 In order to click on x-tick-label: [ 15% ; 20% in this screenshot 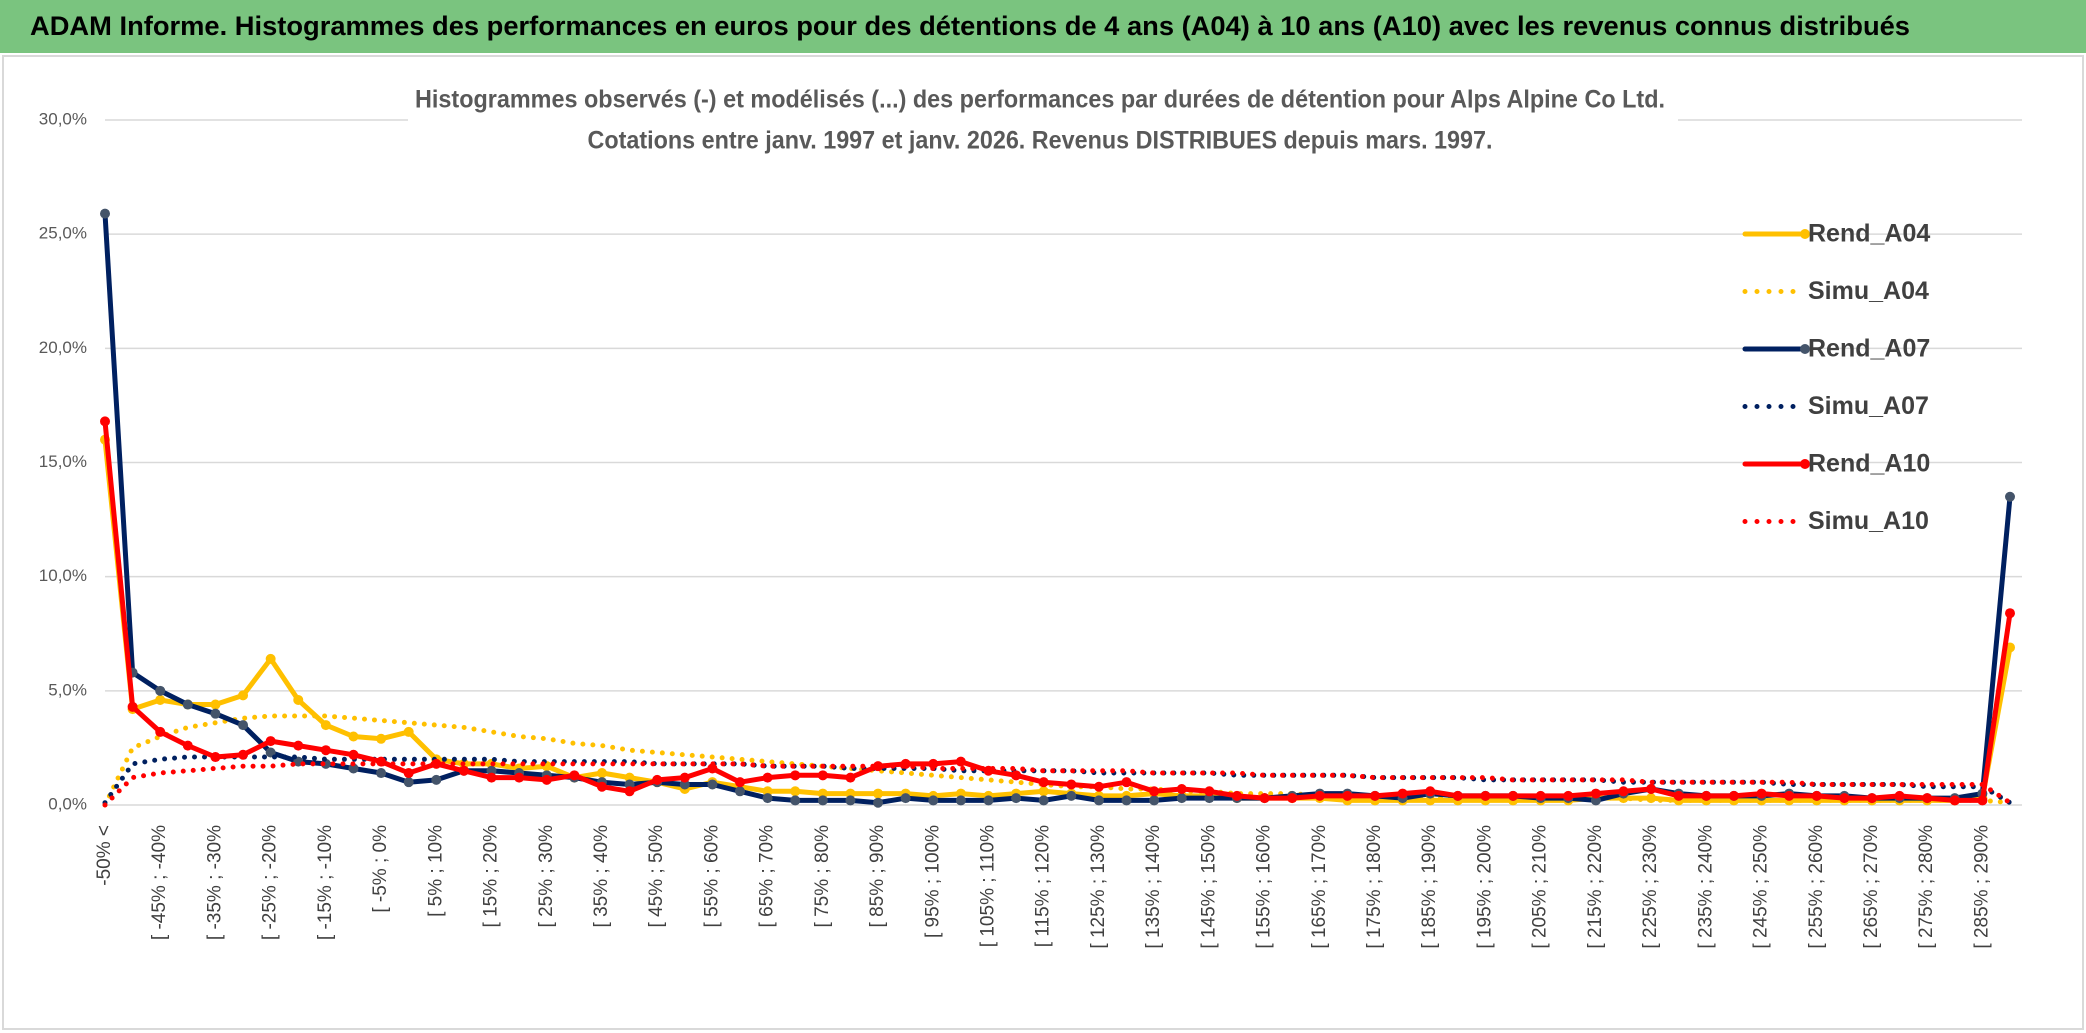, I will do `click(491, 876)`.